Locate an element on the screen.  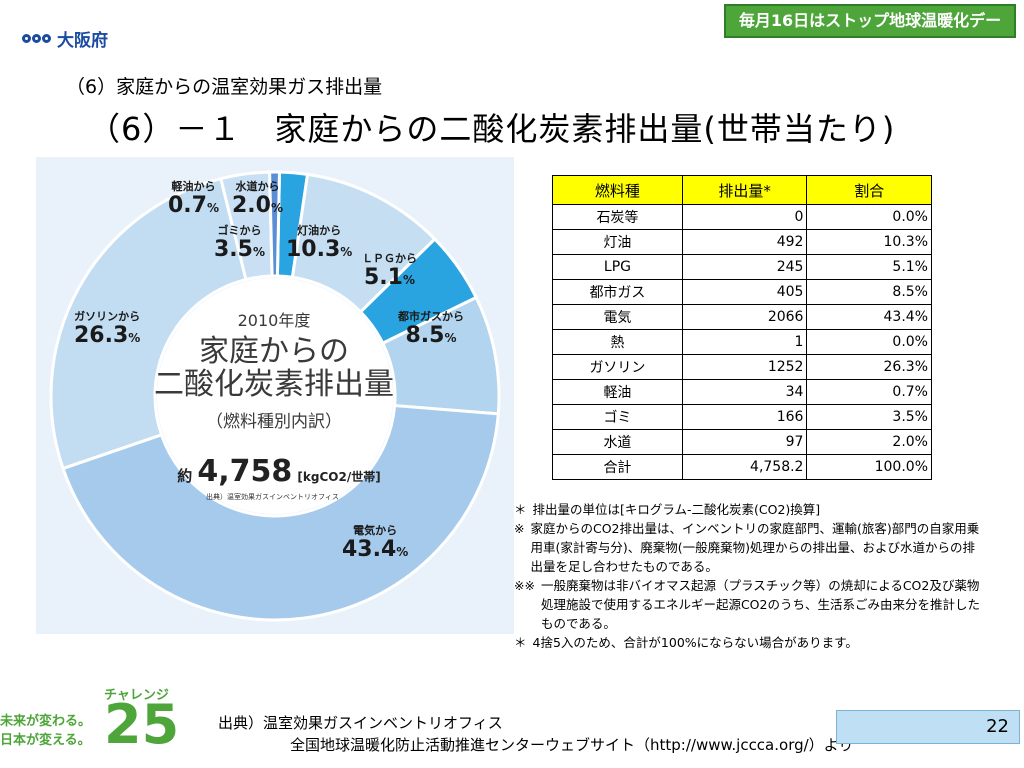
table-row: 石炭等 0 0.0% is located at coordinates (742, 217).